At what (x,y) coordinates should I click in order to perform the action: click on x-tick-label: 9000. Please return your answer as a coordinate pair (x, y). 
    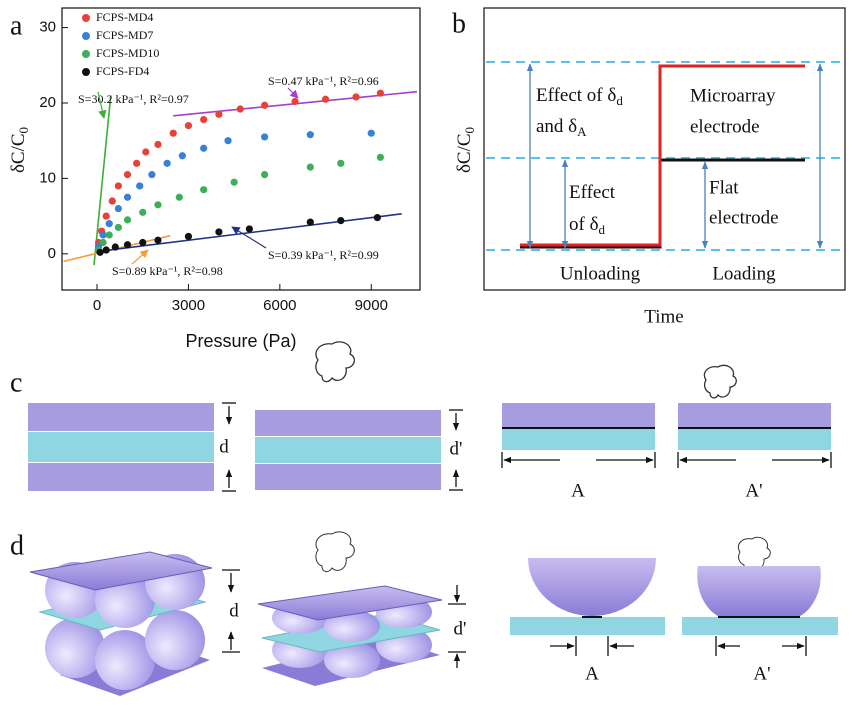
    Looking at the image, I should click on (371, 305).